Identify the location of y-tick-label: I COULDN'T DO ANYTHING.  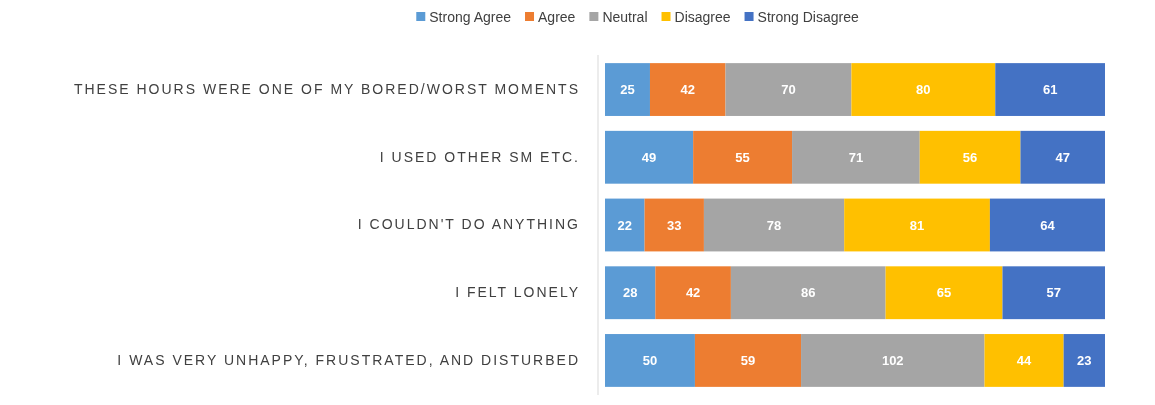
(468, 224).